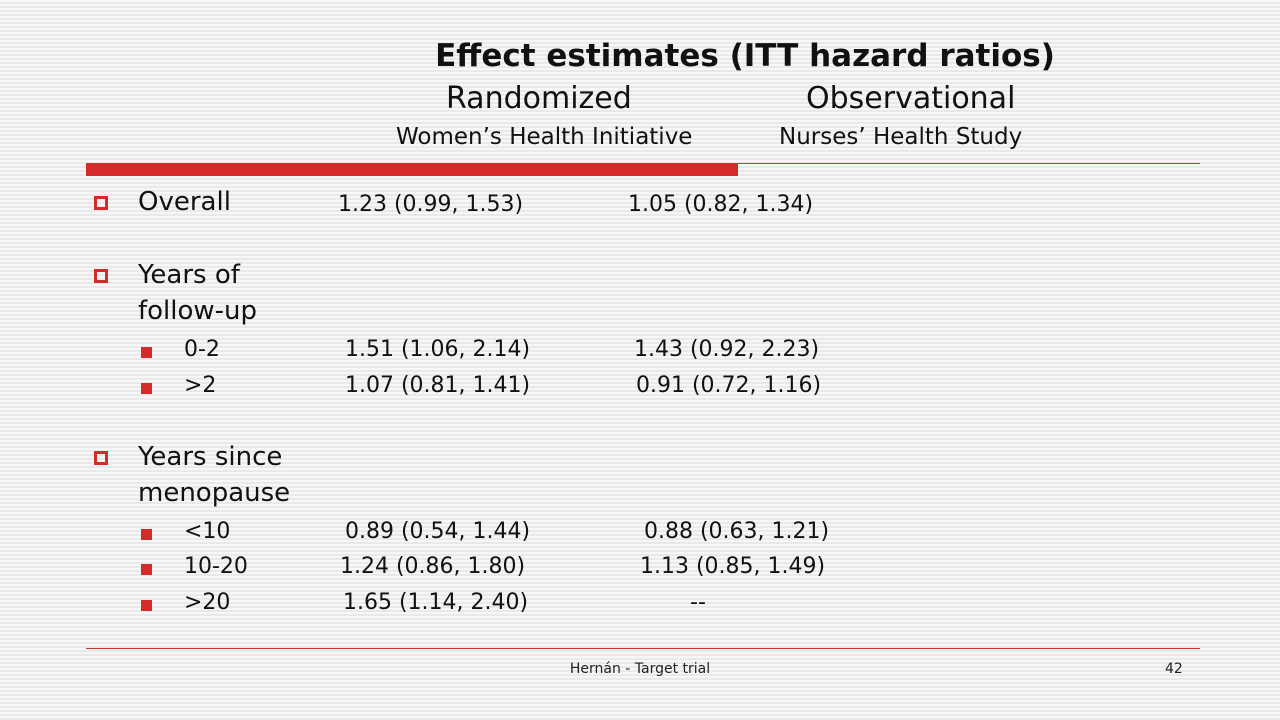  Describe the element at coordinates (207, 602) in the screenshot. I see `menopause-row-label: >20` at that location.